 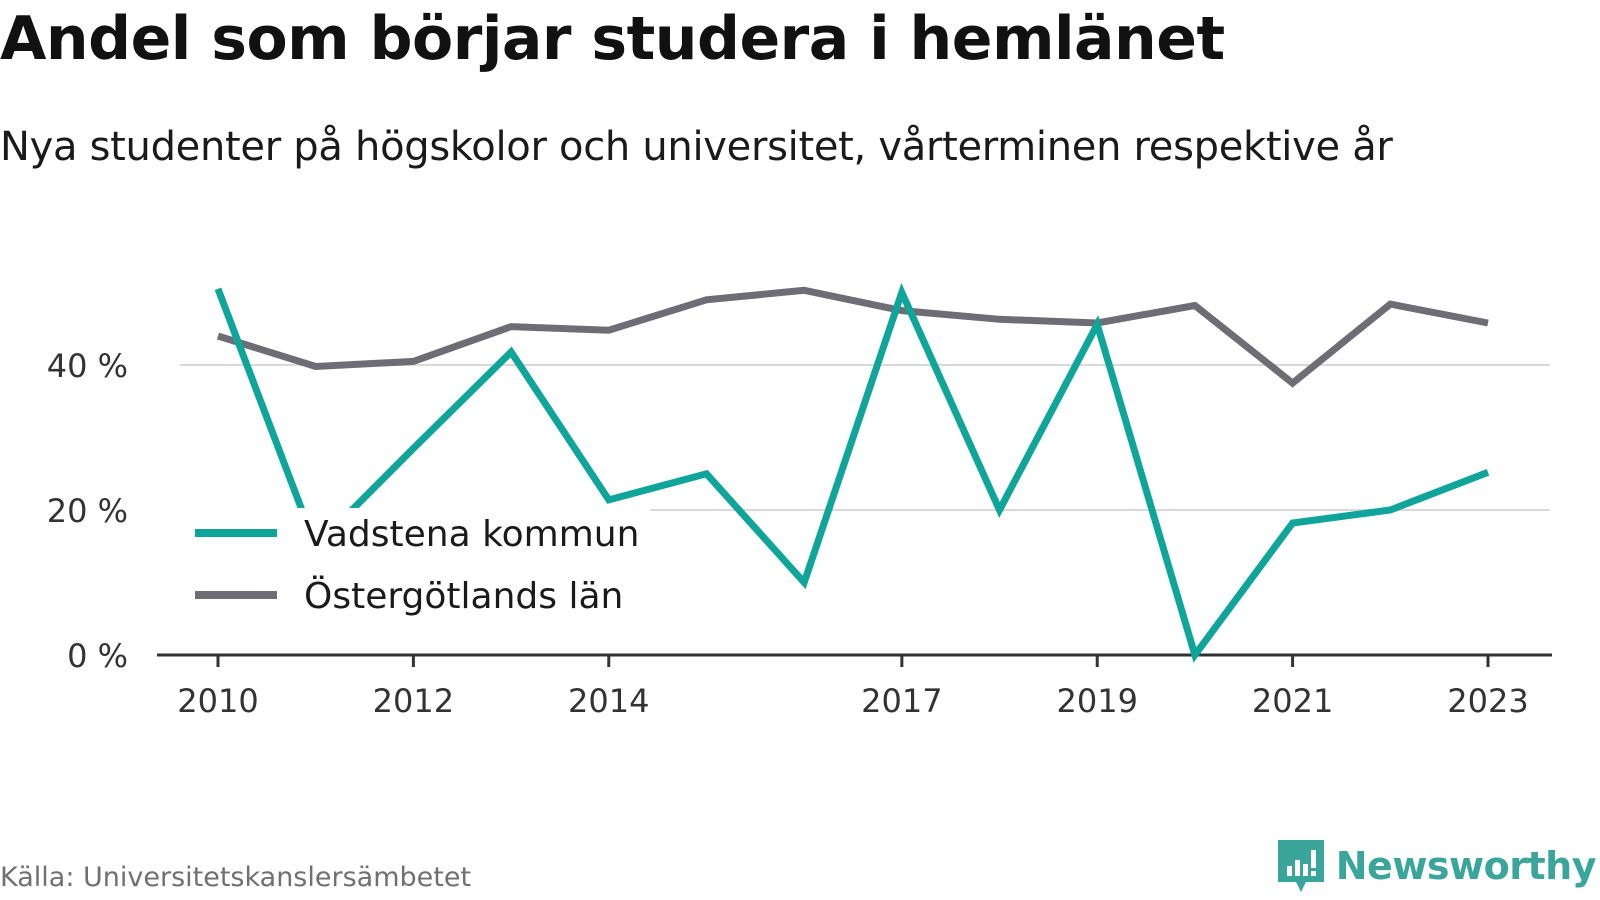 I want to click on newsworthy-logo: Newsworthy, so click(x=1436, y=866).